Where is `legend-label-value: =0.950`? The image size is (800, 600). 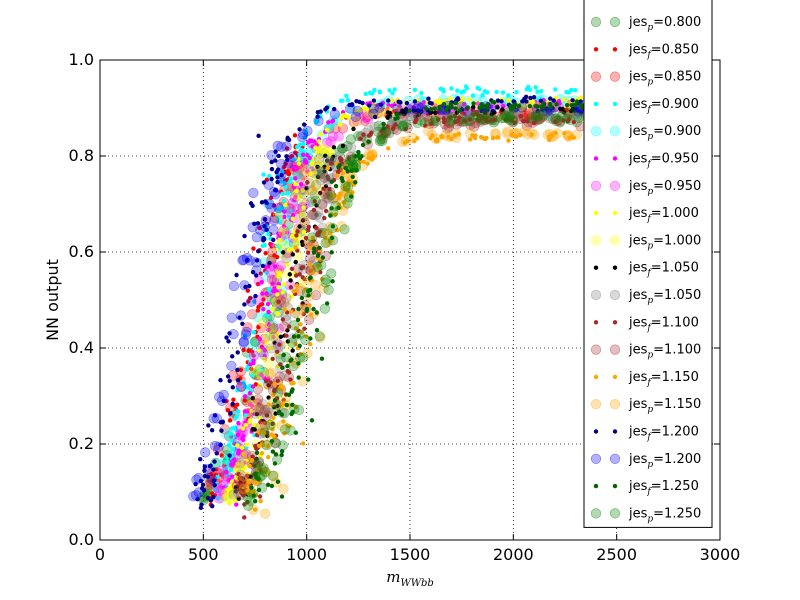
legend-label-value: =0.950 is located at coordinates (675, 159).